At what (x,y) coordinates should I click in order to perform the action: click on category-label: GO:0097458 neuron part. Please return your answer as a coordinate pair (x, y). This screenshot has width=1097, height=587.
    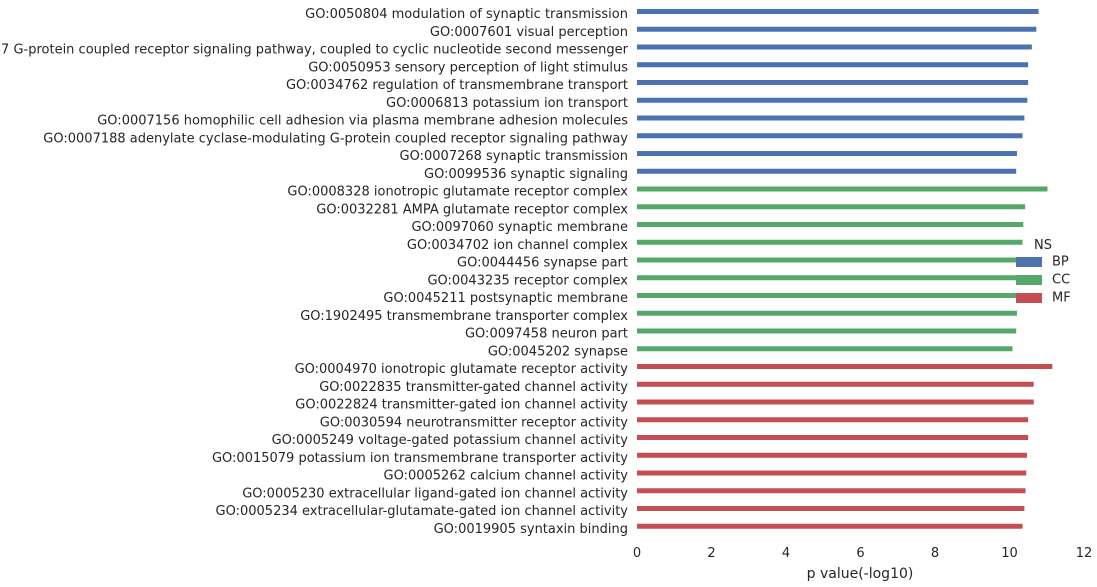
    Looking at the image, I should click on (546, 334).